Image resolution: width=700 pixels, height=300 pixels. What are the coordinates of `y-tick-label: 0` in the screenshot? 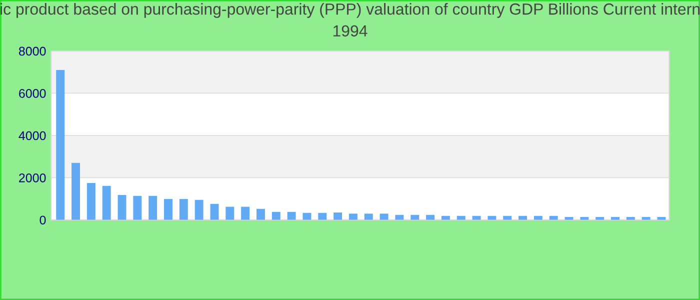 It's located at (43, 220).